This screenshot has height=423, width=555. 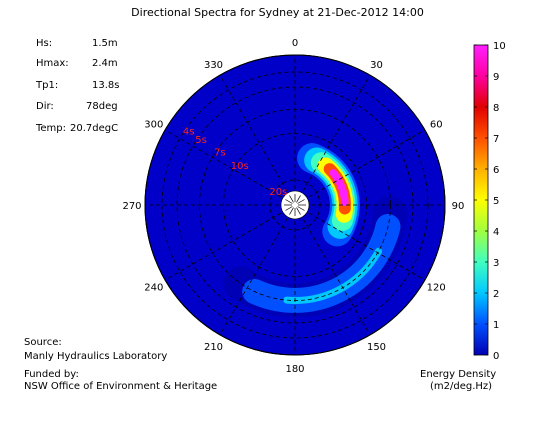 I want to click on direction-tick-label: 180, so click(x=294, y=369).